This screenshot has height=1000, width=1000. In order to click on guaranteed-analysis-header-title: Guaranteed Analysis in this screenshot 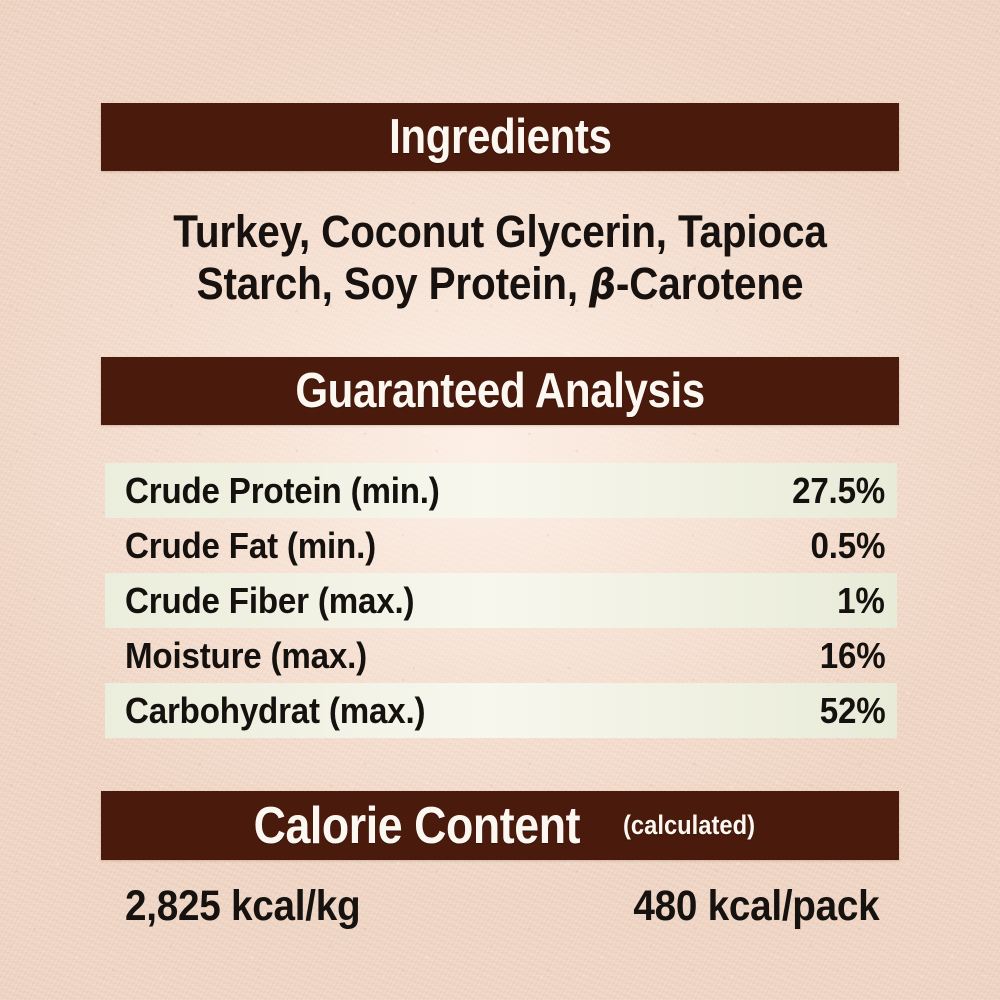, I will do `click(500, 391)`.